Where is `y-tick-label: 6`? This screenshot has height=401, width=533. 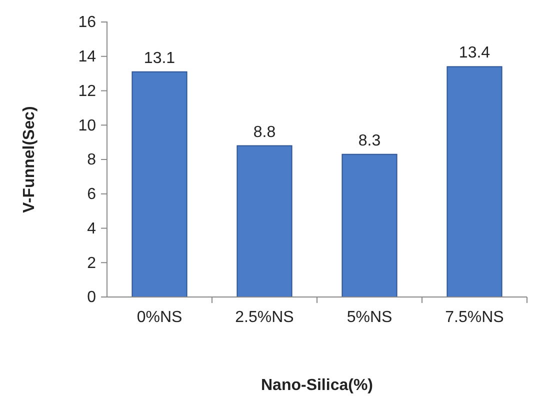
y-tick-label: 6 is located at coordinates (91, 194).